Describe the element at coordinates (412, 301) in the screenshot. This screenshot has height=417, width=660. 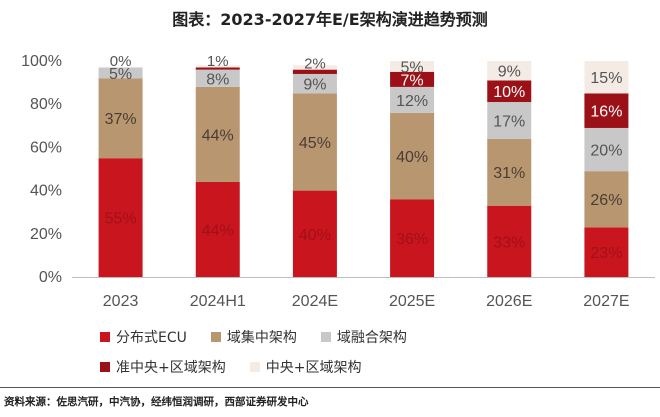
I see `x-tick-label: 2025E` at that location.